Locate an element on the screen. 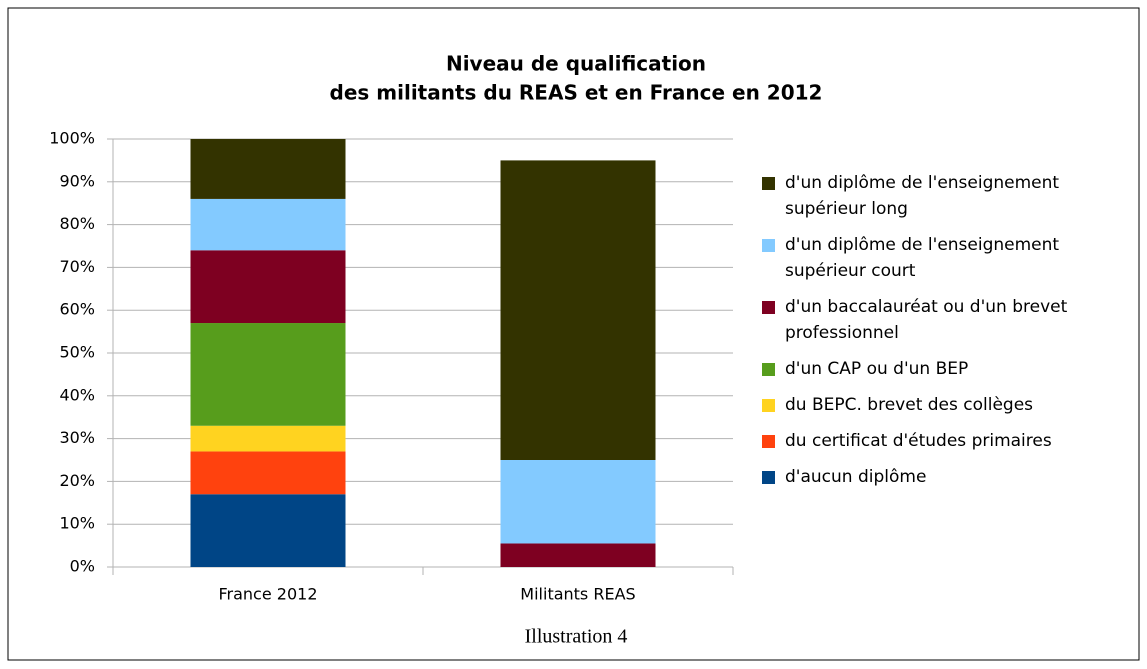  y-tick-label: 50% is located at coordinates (77, 352).